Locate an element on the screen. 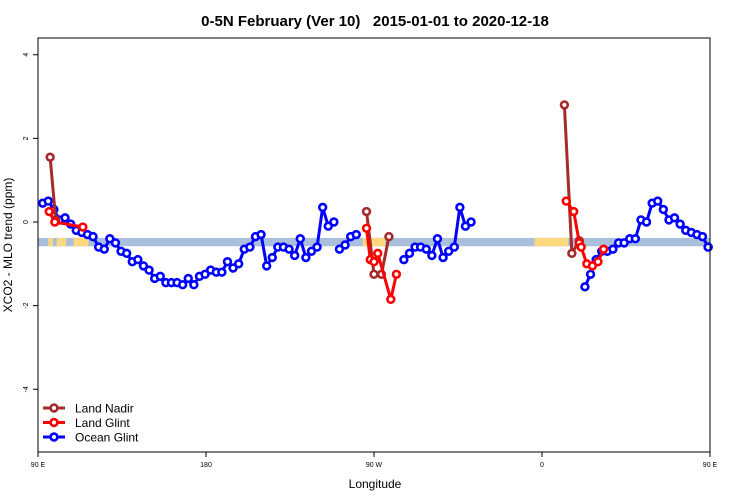  legend-label-land-nadir: Land Nadir is located at coordinates (104, 409).